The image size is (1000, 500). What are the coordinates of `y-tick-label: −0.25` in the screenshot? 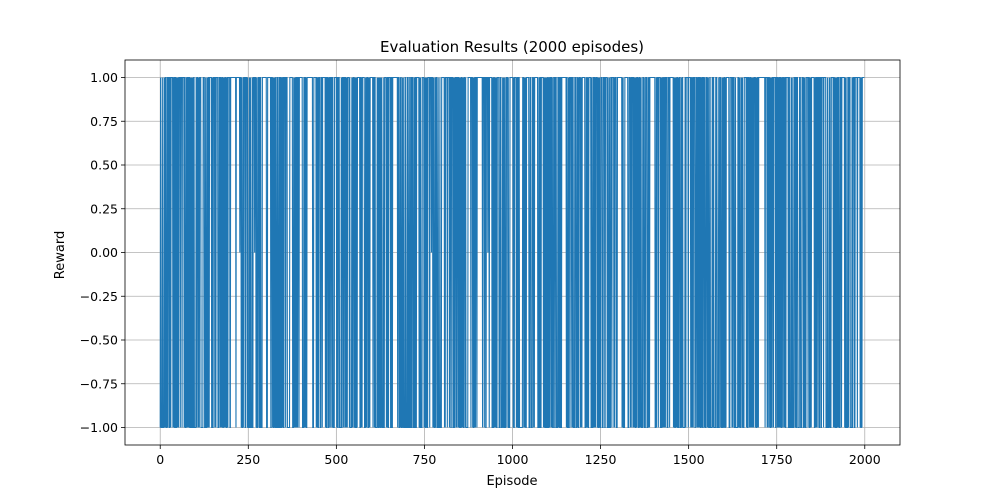 It's located at (99, 296).